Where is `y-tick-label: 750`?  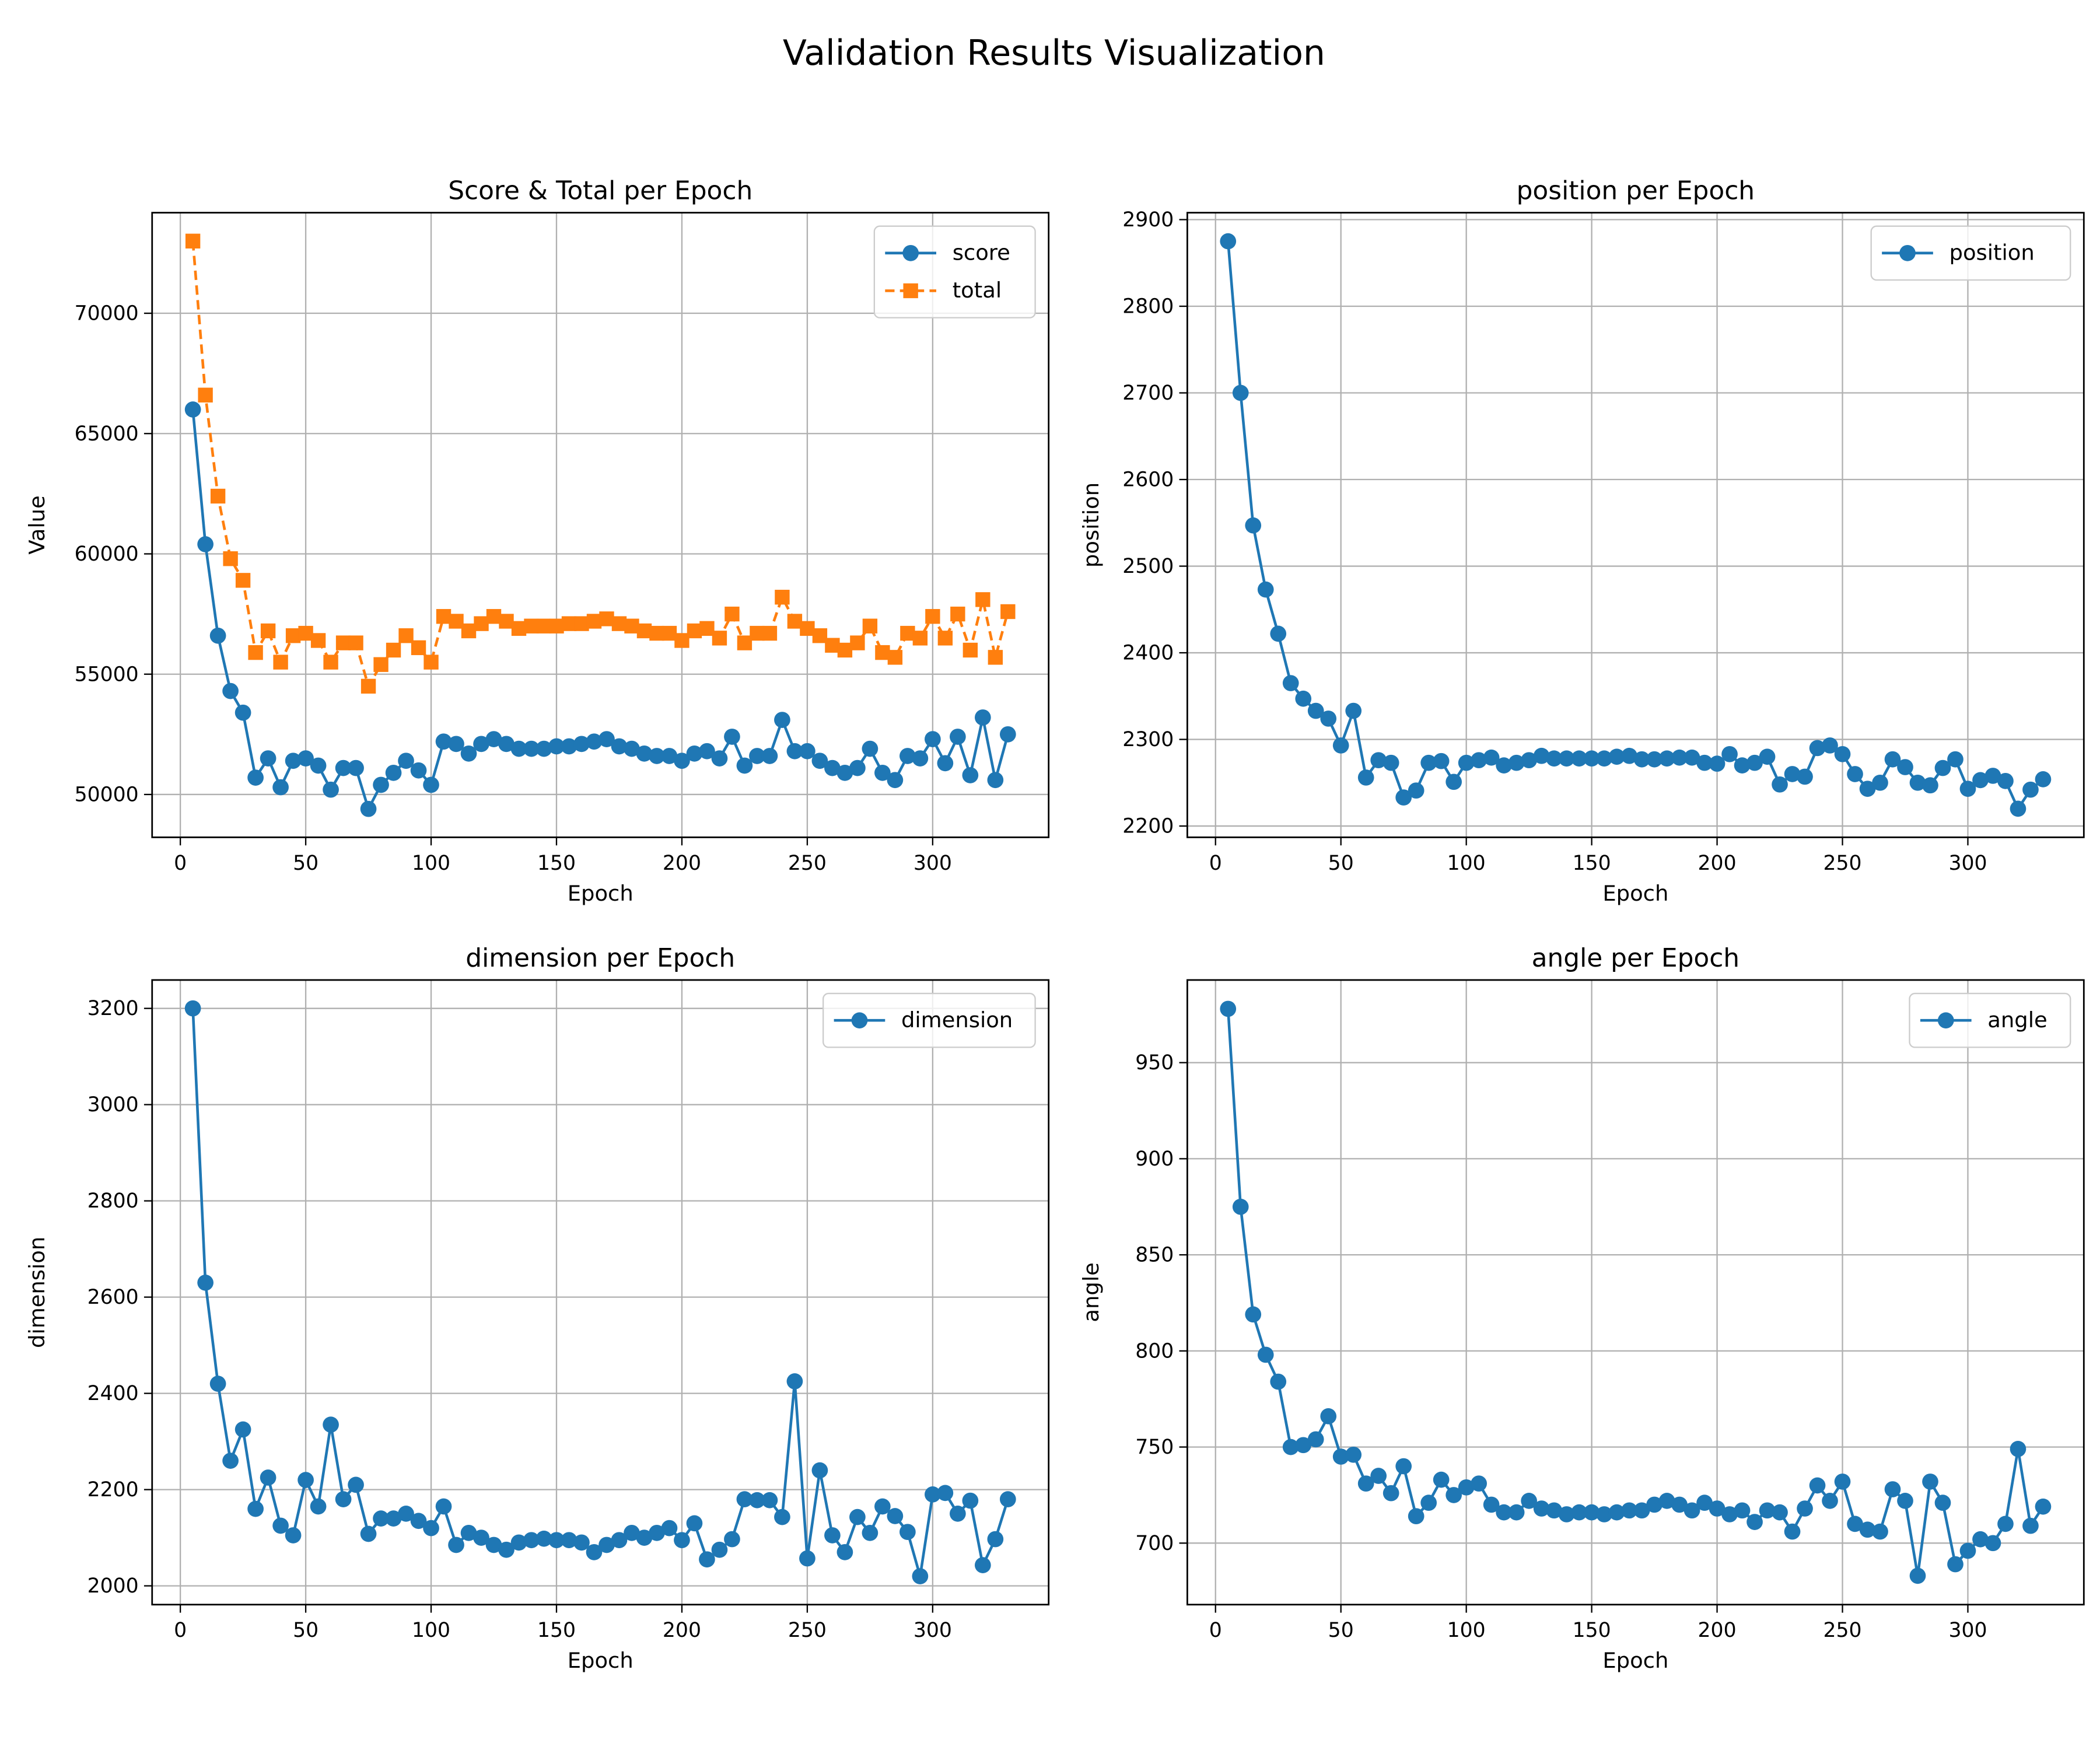 y-tick-label: 750 is located at coordinates (1154, 1447).